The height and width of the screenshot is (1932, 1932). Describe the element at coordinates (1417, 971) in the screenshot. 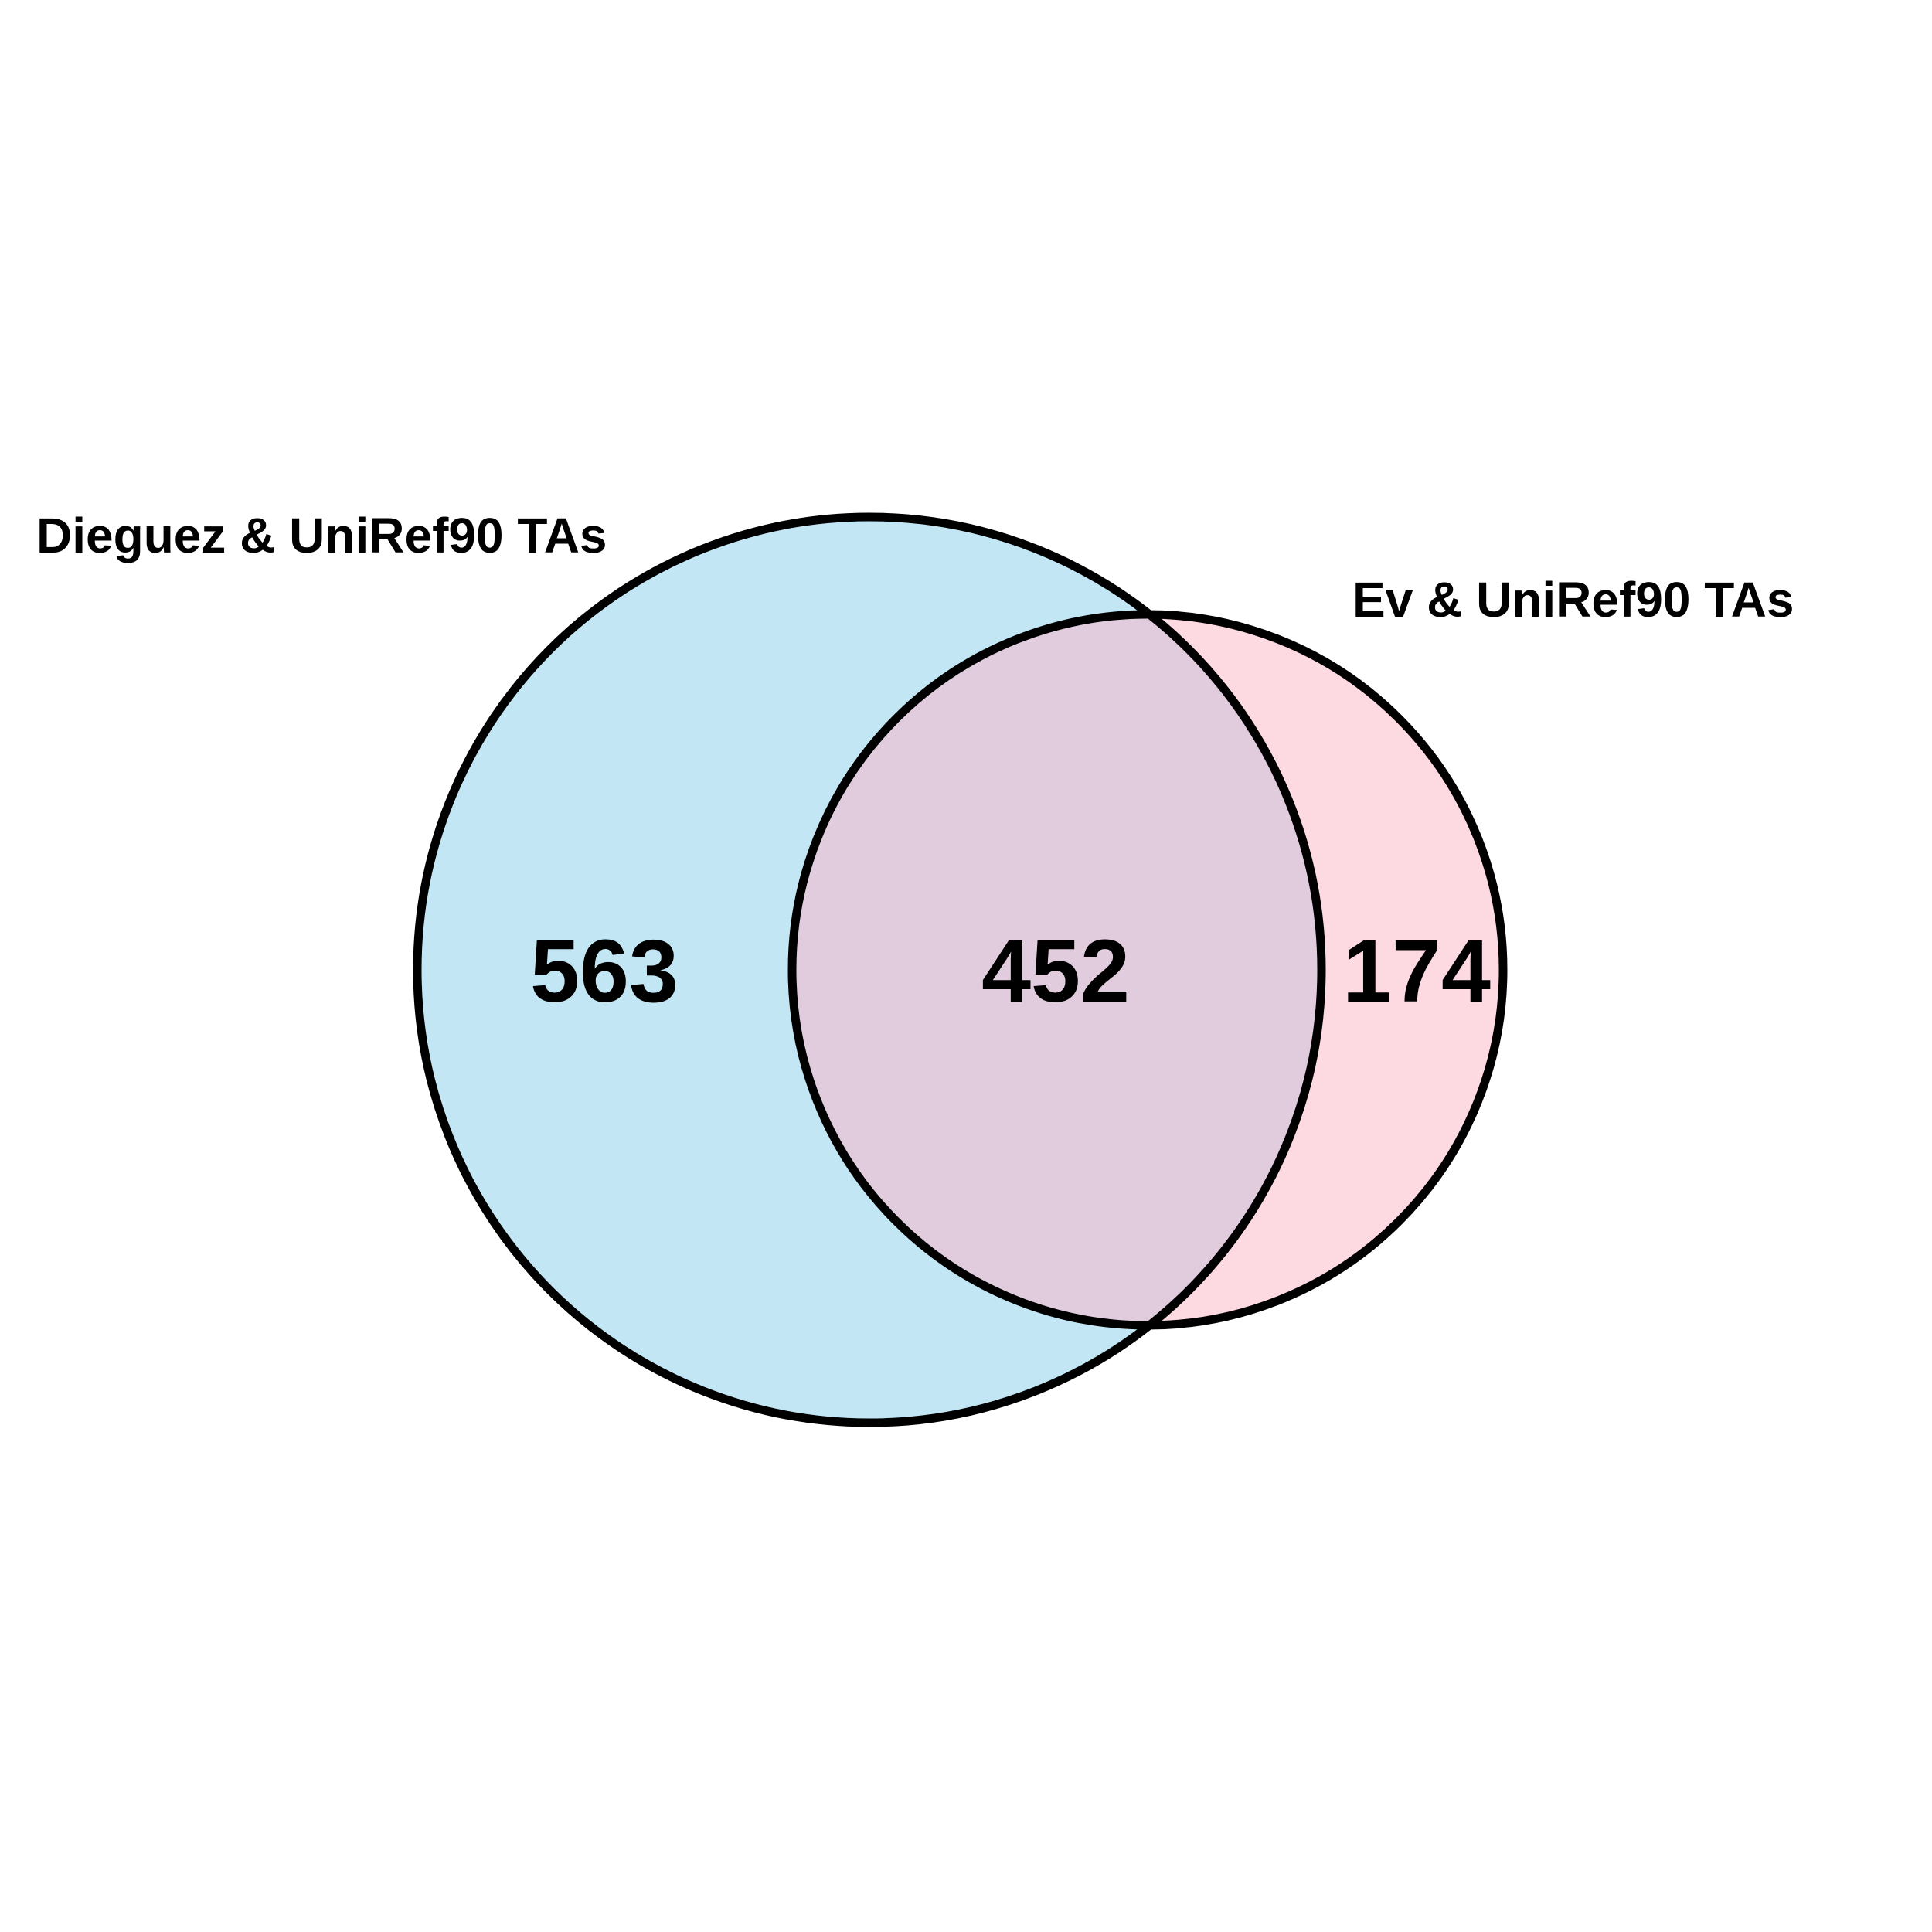

I see `count-right-only: 174` at that location.